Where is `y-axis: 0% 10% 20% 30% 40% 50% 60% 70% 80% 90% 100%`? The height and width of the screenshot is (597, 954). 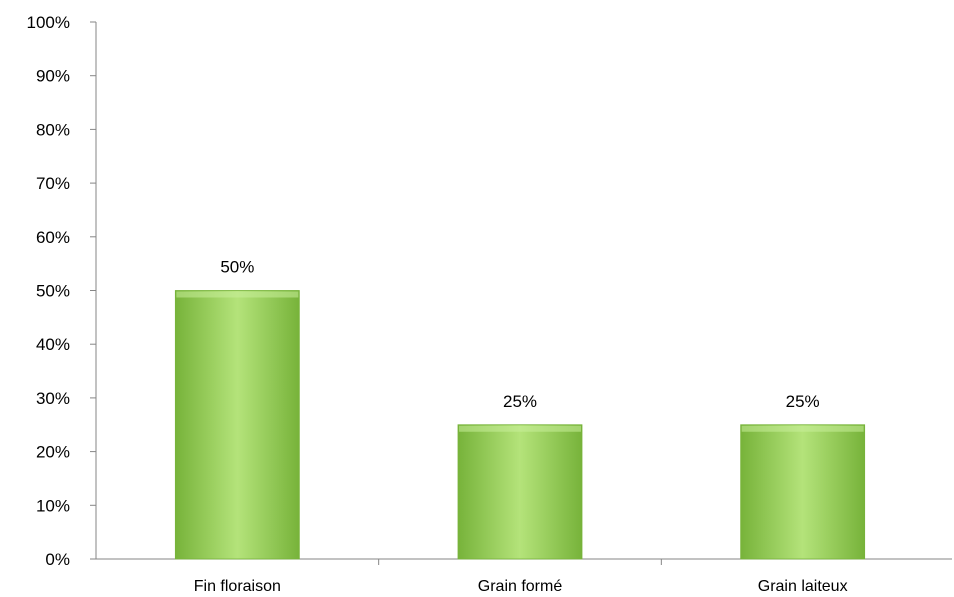
y-axis: 0% 10% 20% 30% 40% 50% 60% 70% 80% 90% 100% is located at coordinates (62, 291).